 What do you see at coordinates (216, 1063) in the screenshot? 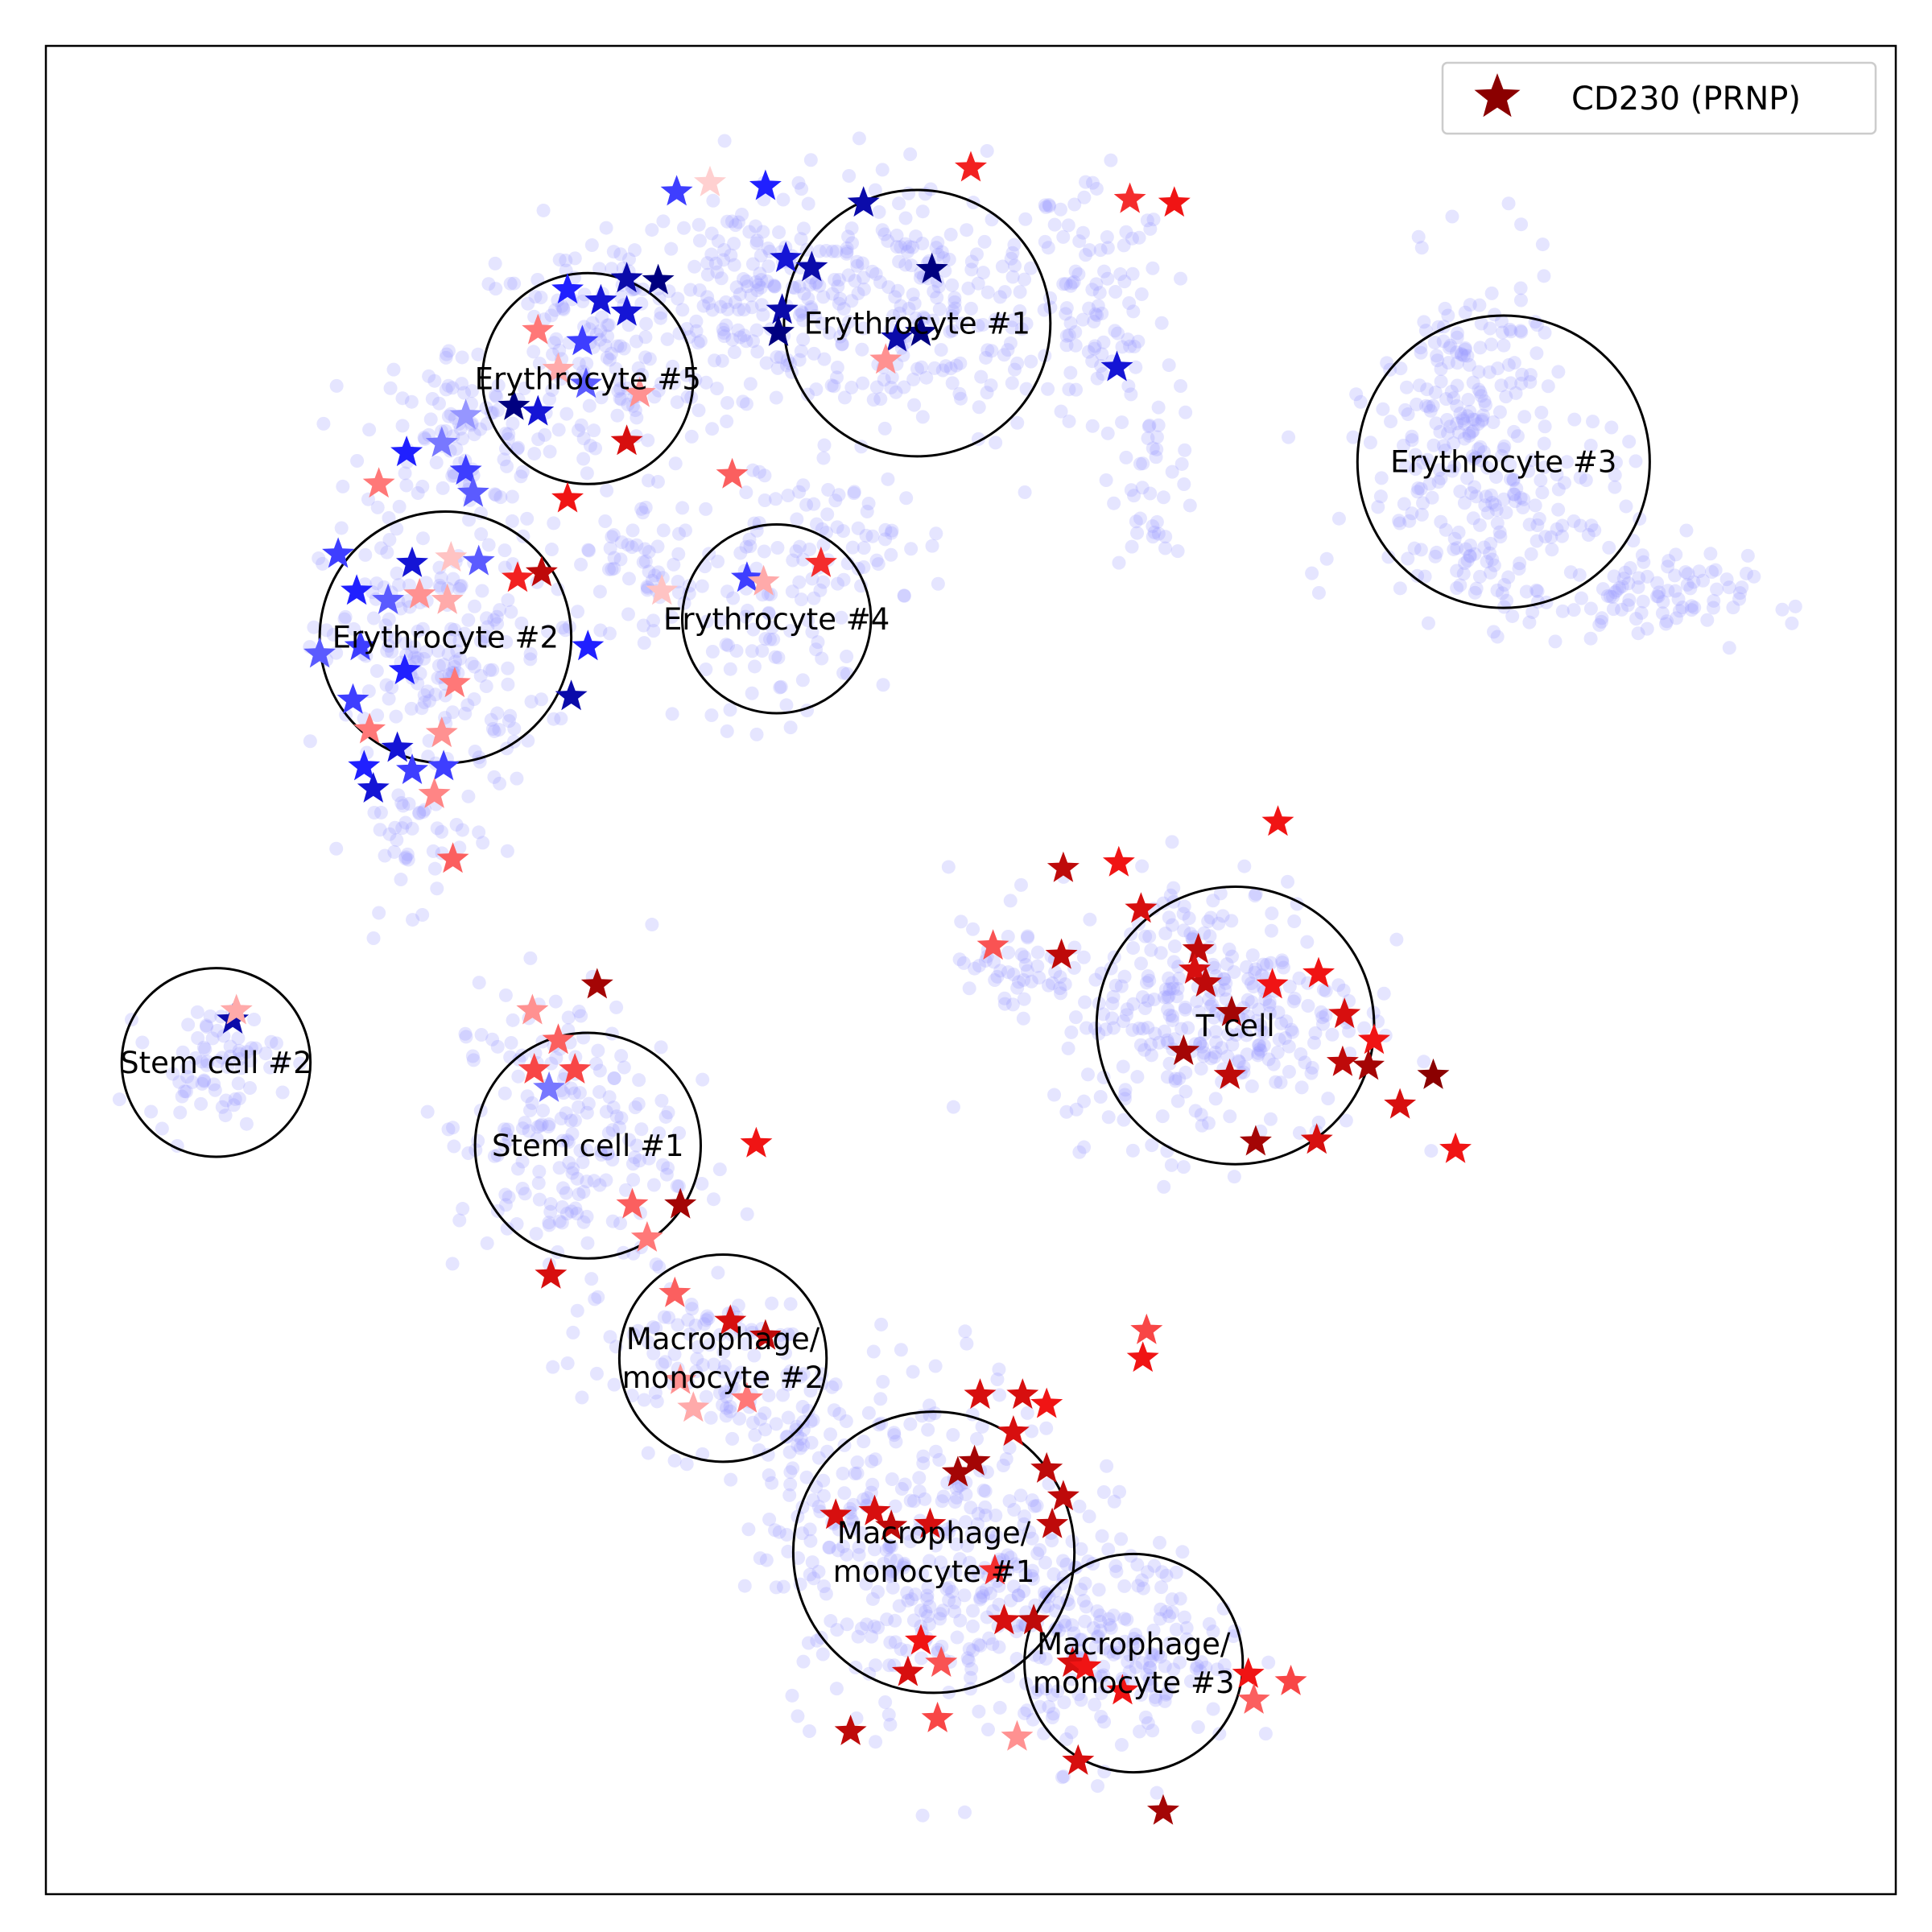
I see `cluster-label: Stem cell #2` at bounding box center [216, 1063].